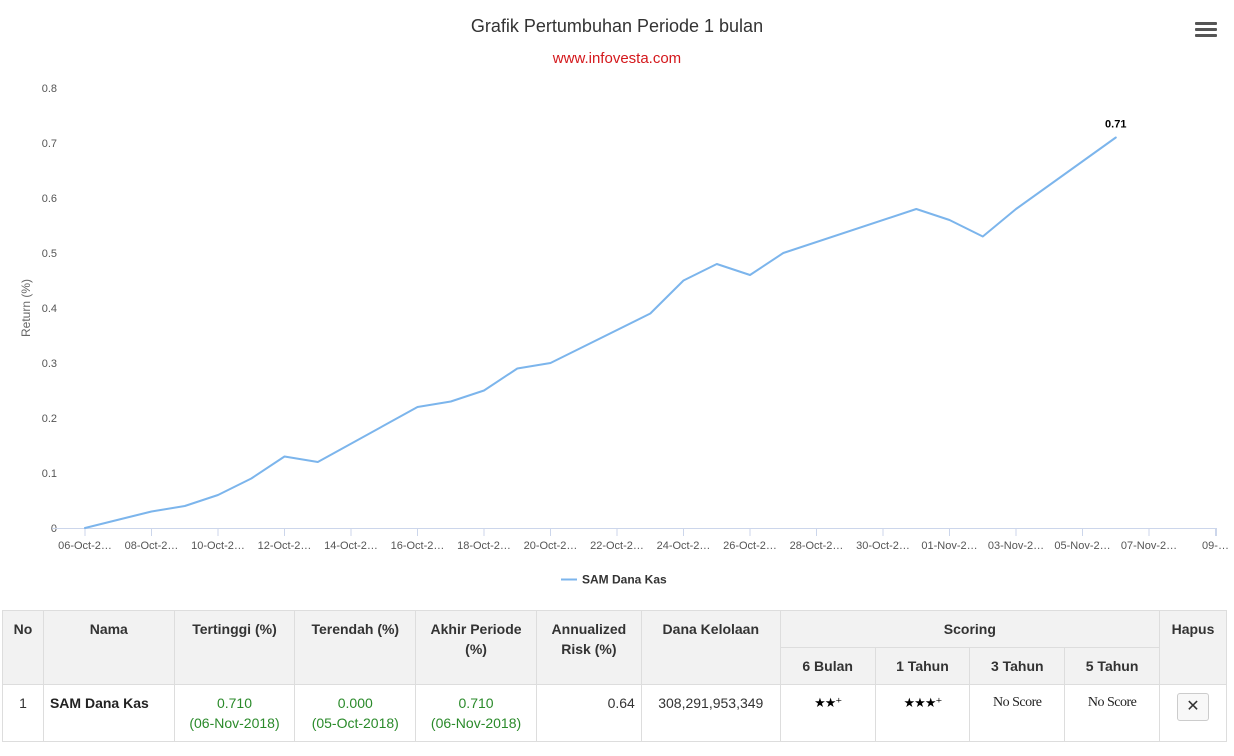  Describe the element at coordinates (922, 713) in the screenshot. I see `rating-1-tahun-stars: ★★★⁺` at that location.